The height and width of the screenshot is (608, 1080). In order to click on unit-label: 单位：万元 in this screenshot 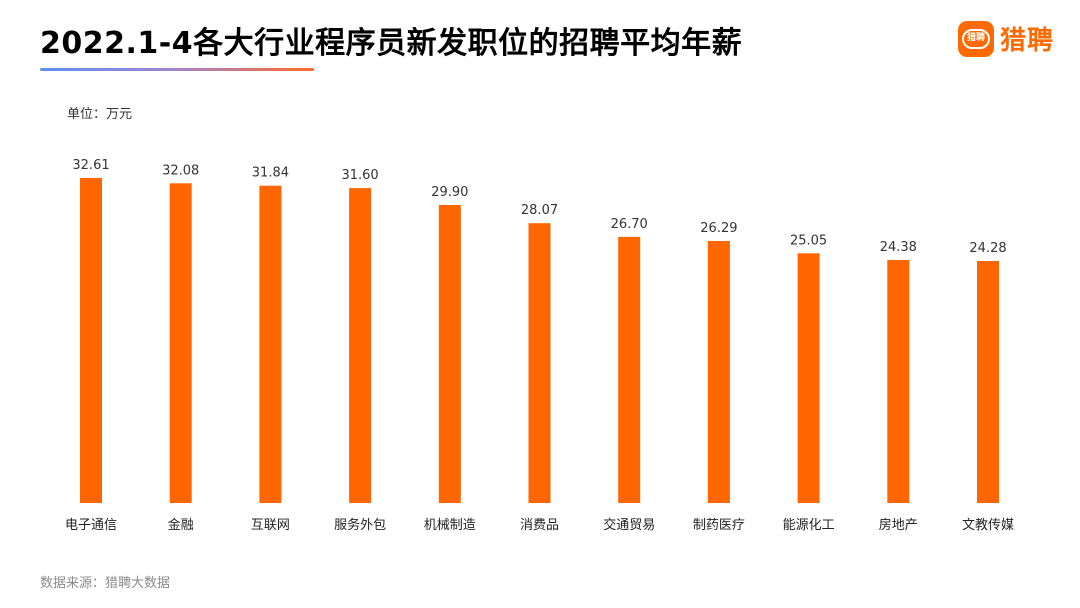, I will do `click(100, 114)`.